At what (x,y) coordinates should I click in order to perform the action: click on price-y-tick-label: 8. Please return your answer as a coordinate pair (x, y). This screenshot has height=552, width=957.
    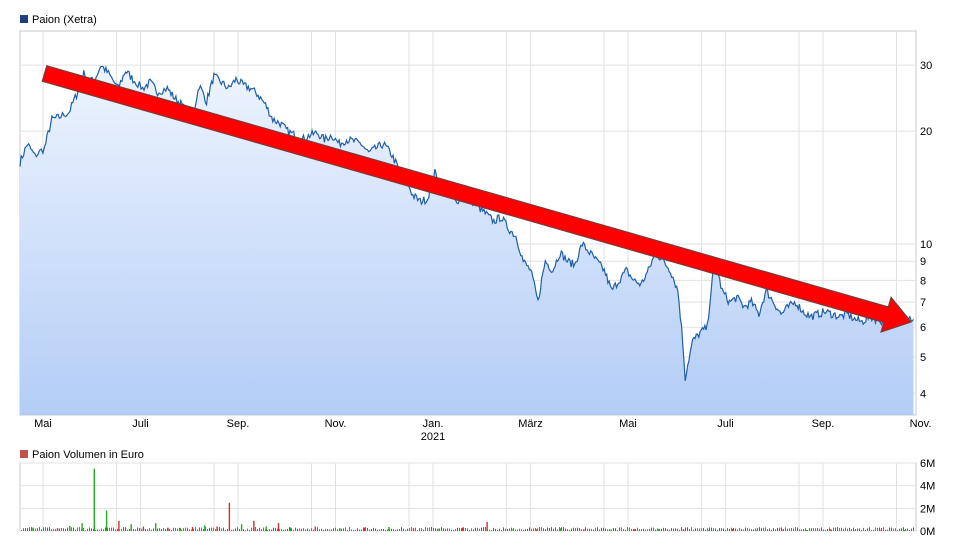
    Looking at the image, I should click on (923, 281).